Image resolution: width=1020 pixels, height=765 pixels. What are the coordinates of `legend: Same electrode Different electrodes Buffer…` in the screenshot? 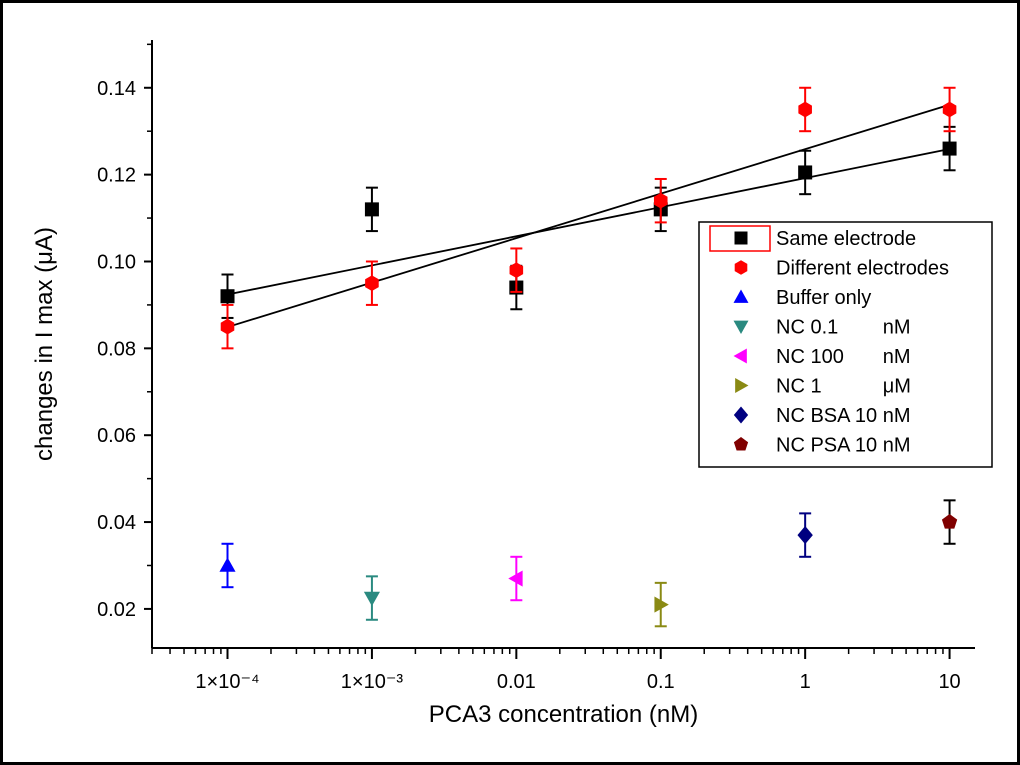 It's located at (845, 344).